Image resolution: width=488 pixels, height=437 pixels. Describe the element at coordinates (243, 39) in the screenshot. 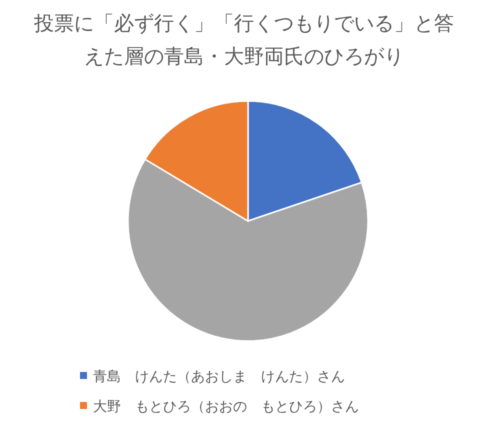

I see `chart-title: 投票に「必ず行く」「行くつもりでいる」と答えた層の青島・大野両氏のひろがり` at that location.